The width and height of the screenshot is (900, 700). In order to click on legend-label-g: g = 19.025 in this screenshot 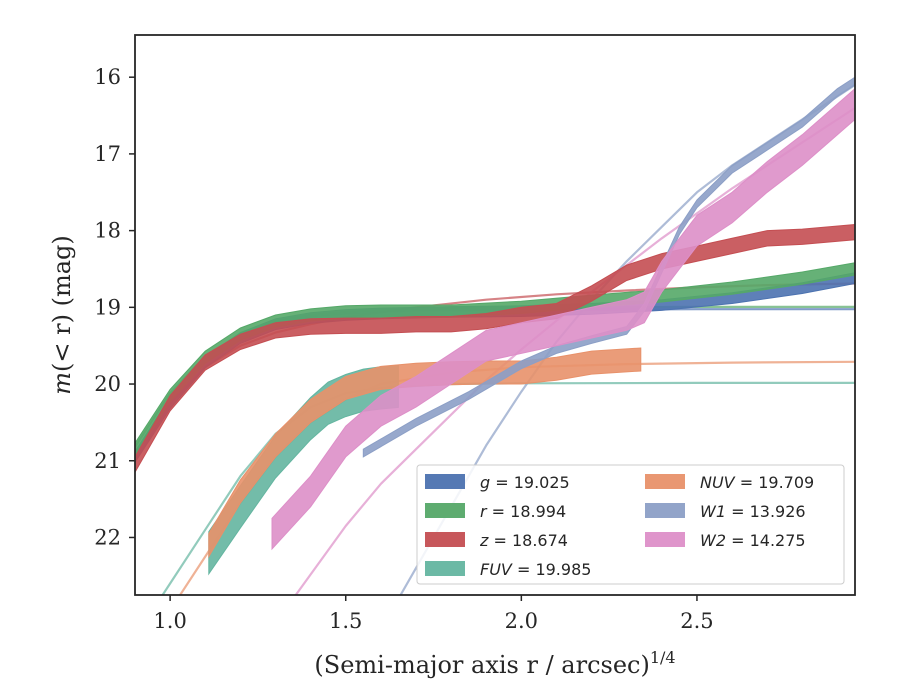, I will do `click(525, 482)`.